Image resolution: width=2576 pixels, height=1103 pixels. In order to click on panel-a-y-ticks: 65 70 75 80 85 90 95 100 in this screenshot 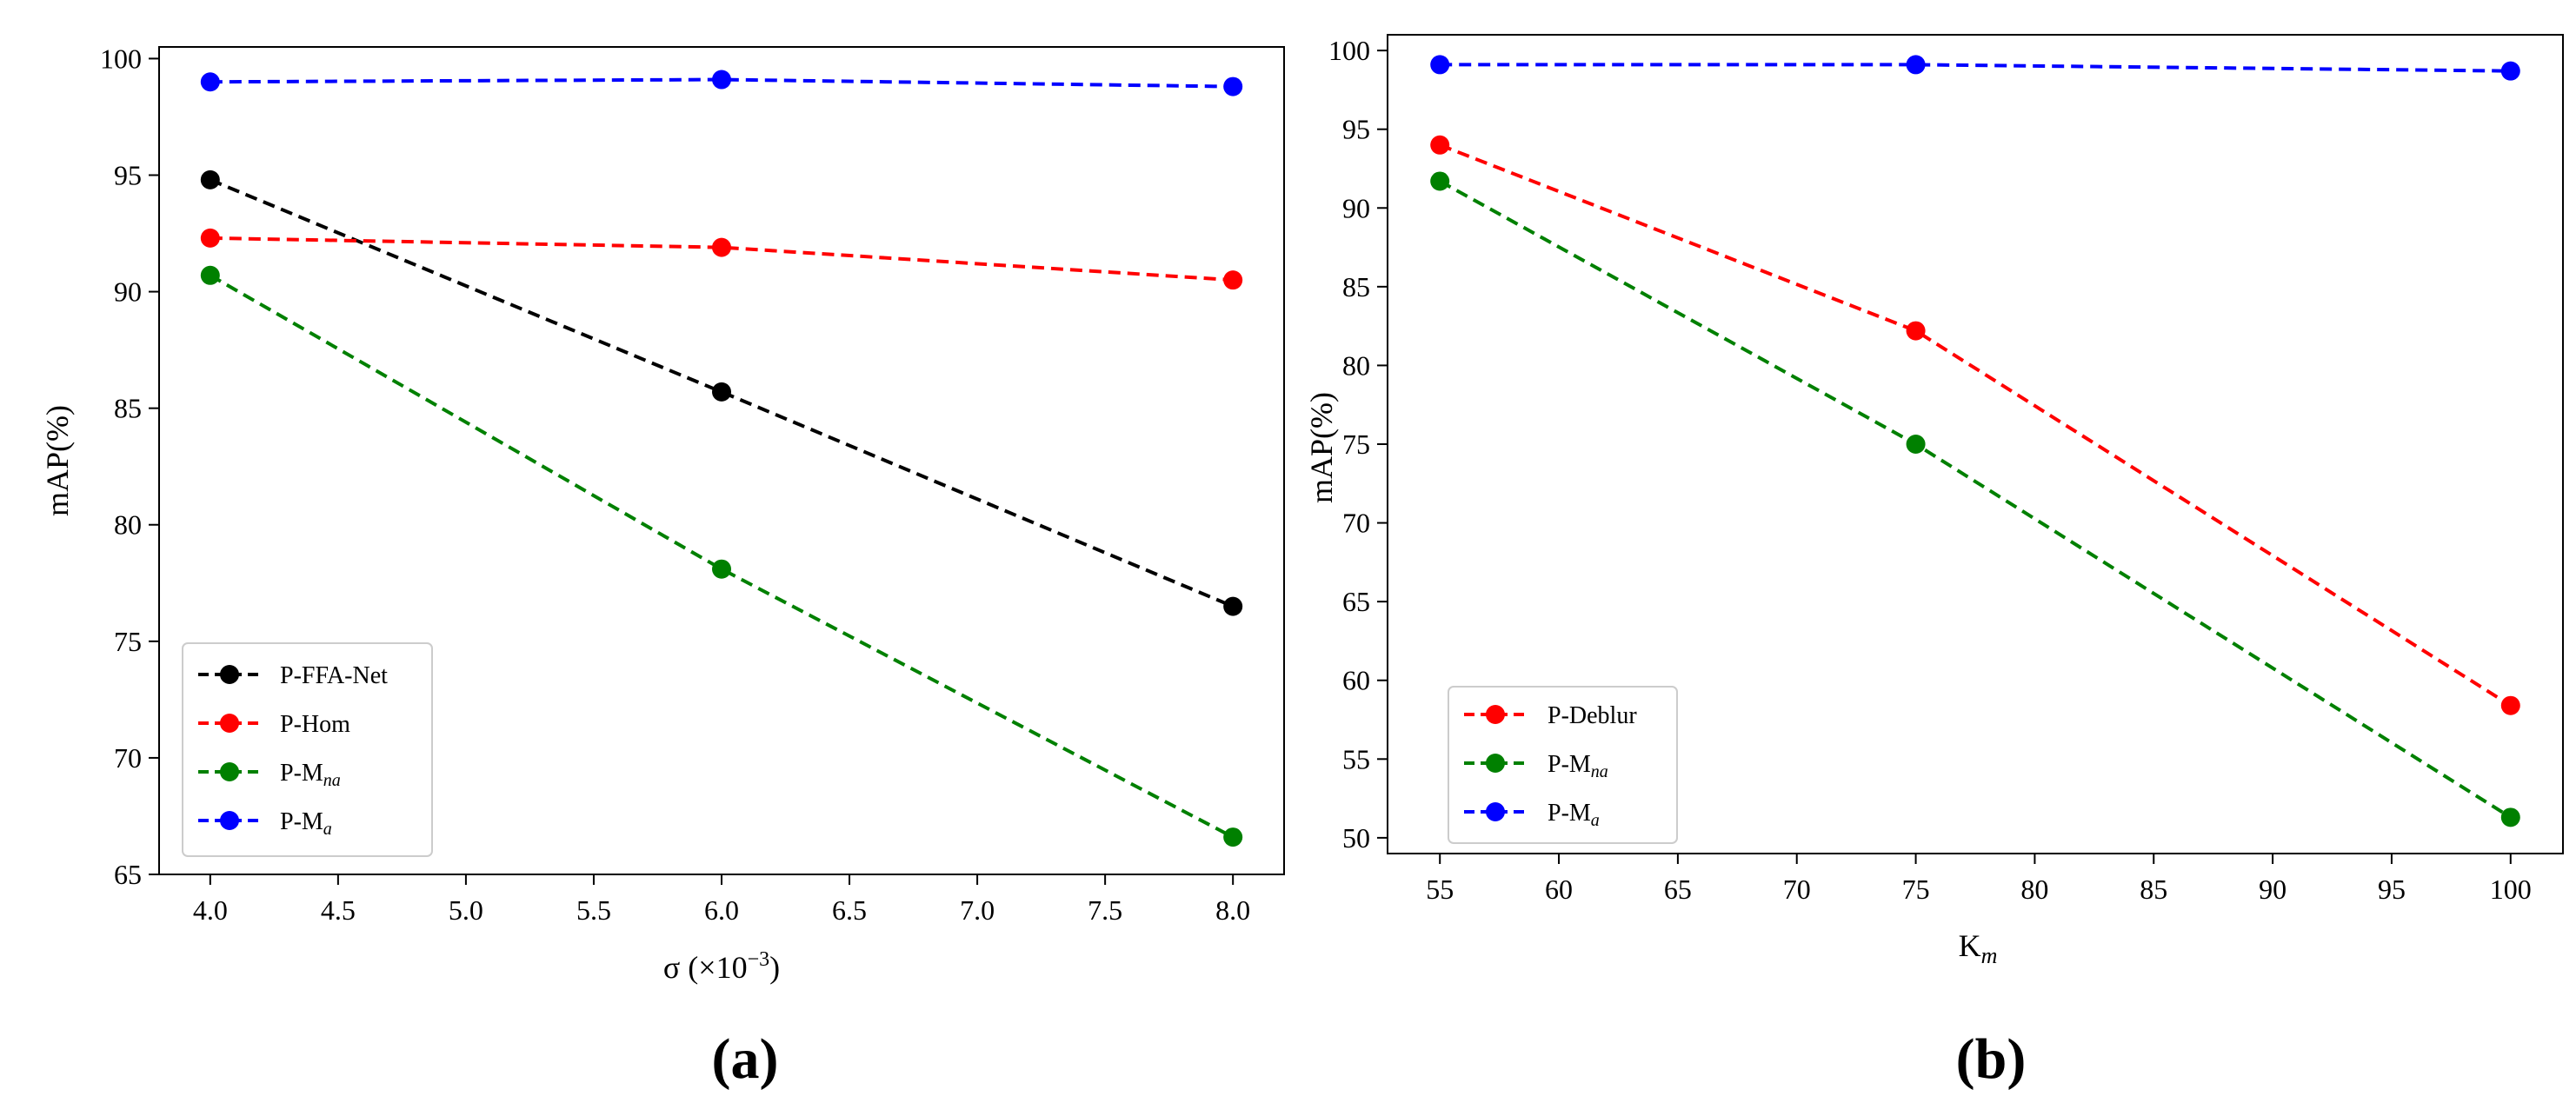, I will do `click(129, 466)`.